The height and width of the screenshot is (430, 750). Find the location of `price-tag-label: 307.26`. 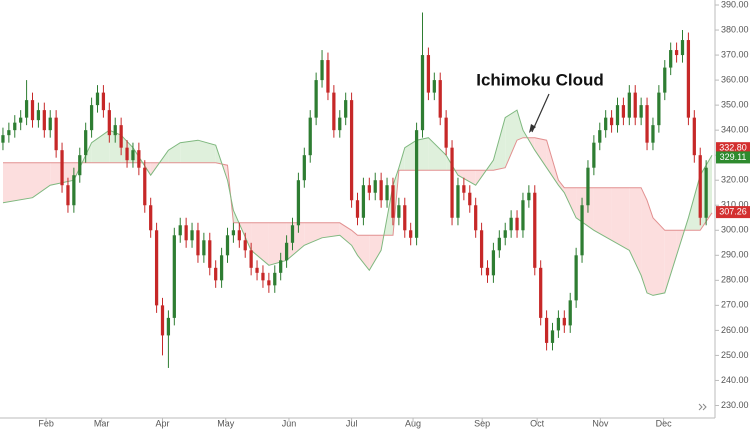

price-tag-label: 307.26 is located at coordinates (733, 211).